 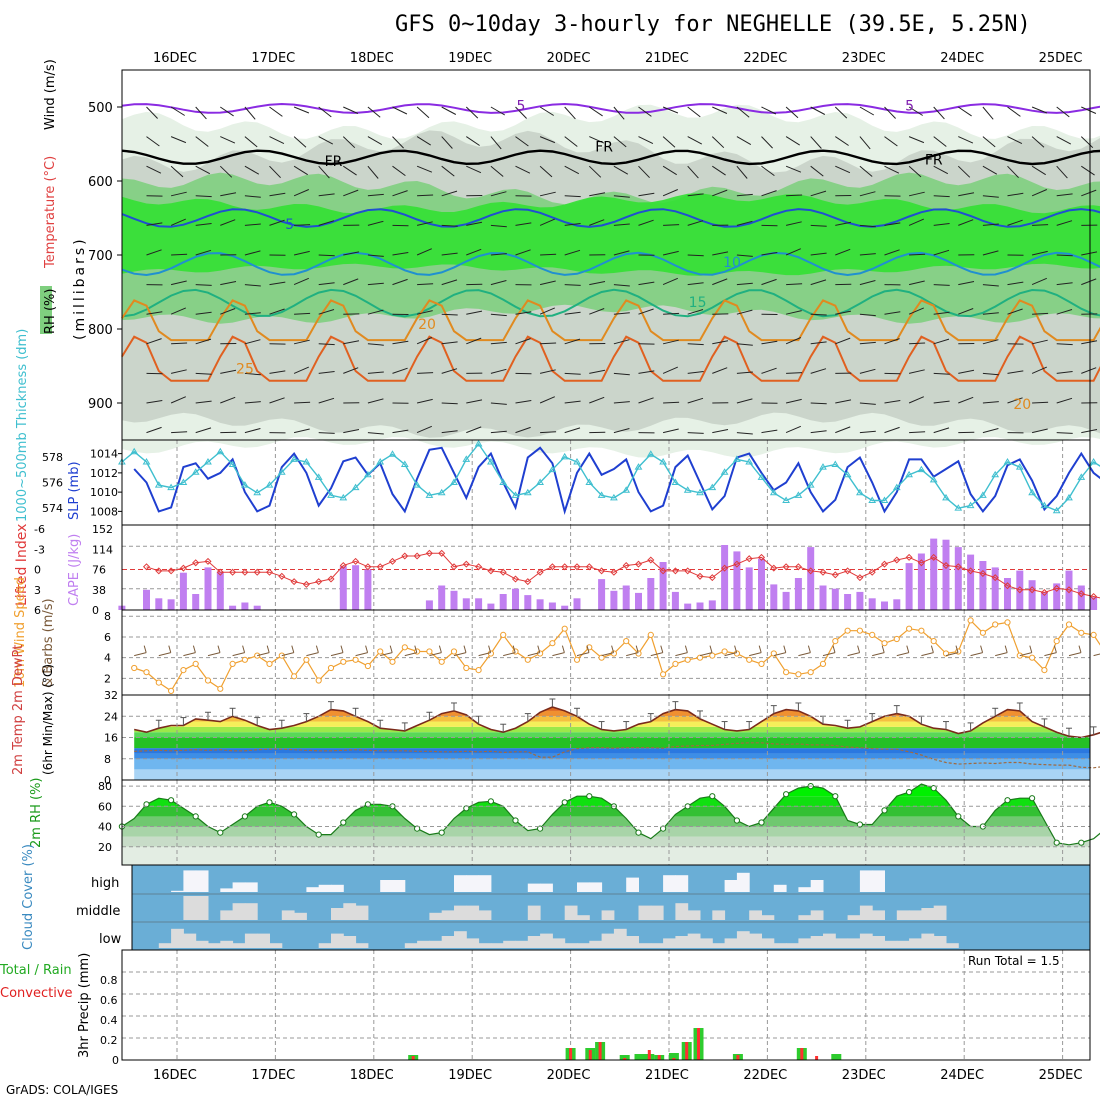 I want to click on contour-label: FR, so click(x=334, y=162).